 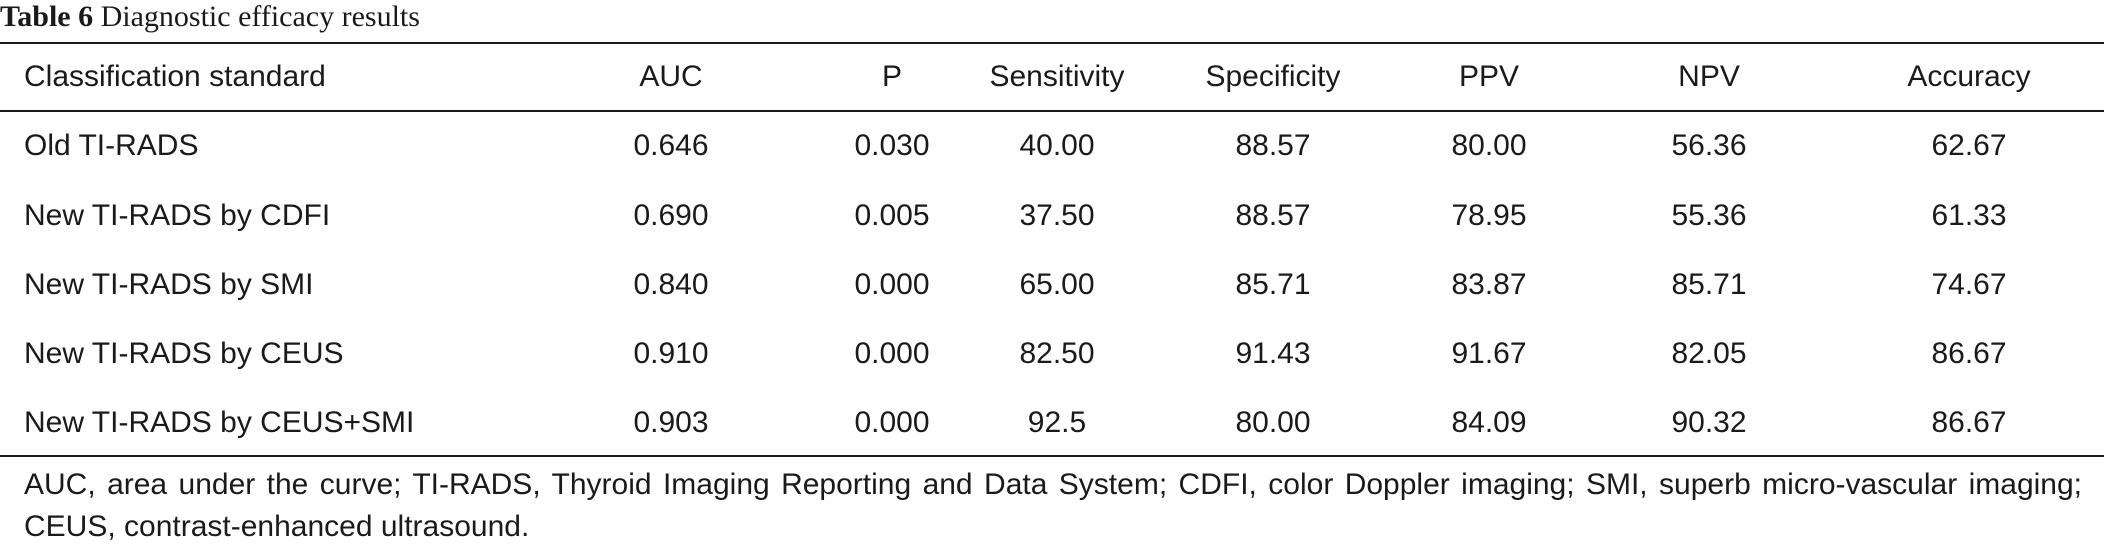 What do you see at coordinates (1489, 284) in the screenshot?
I see `table-cell: 83.87` at bounding box center [1489, 284].